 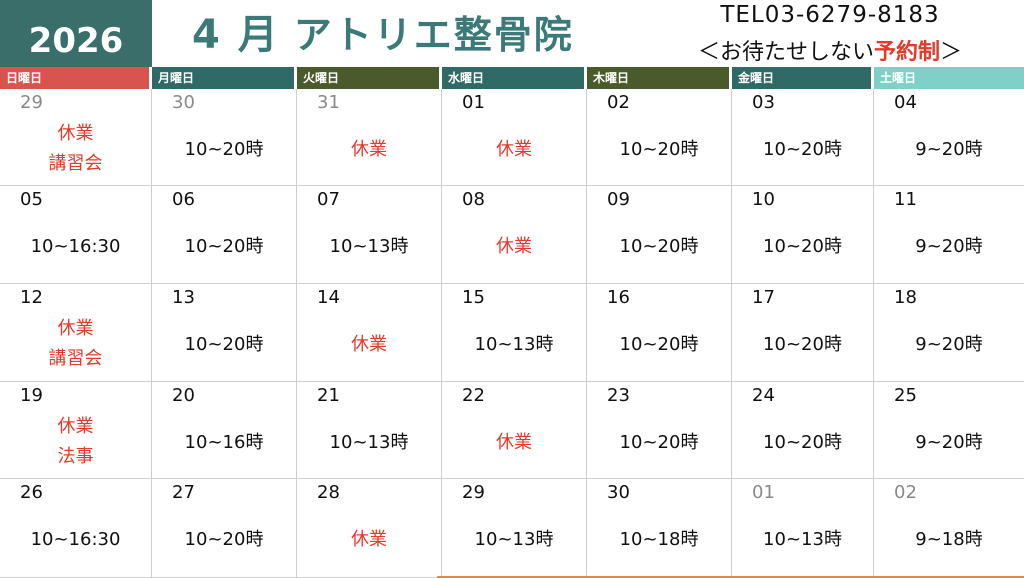 I want to click on day-number: 07, so click(x=328, y=199).